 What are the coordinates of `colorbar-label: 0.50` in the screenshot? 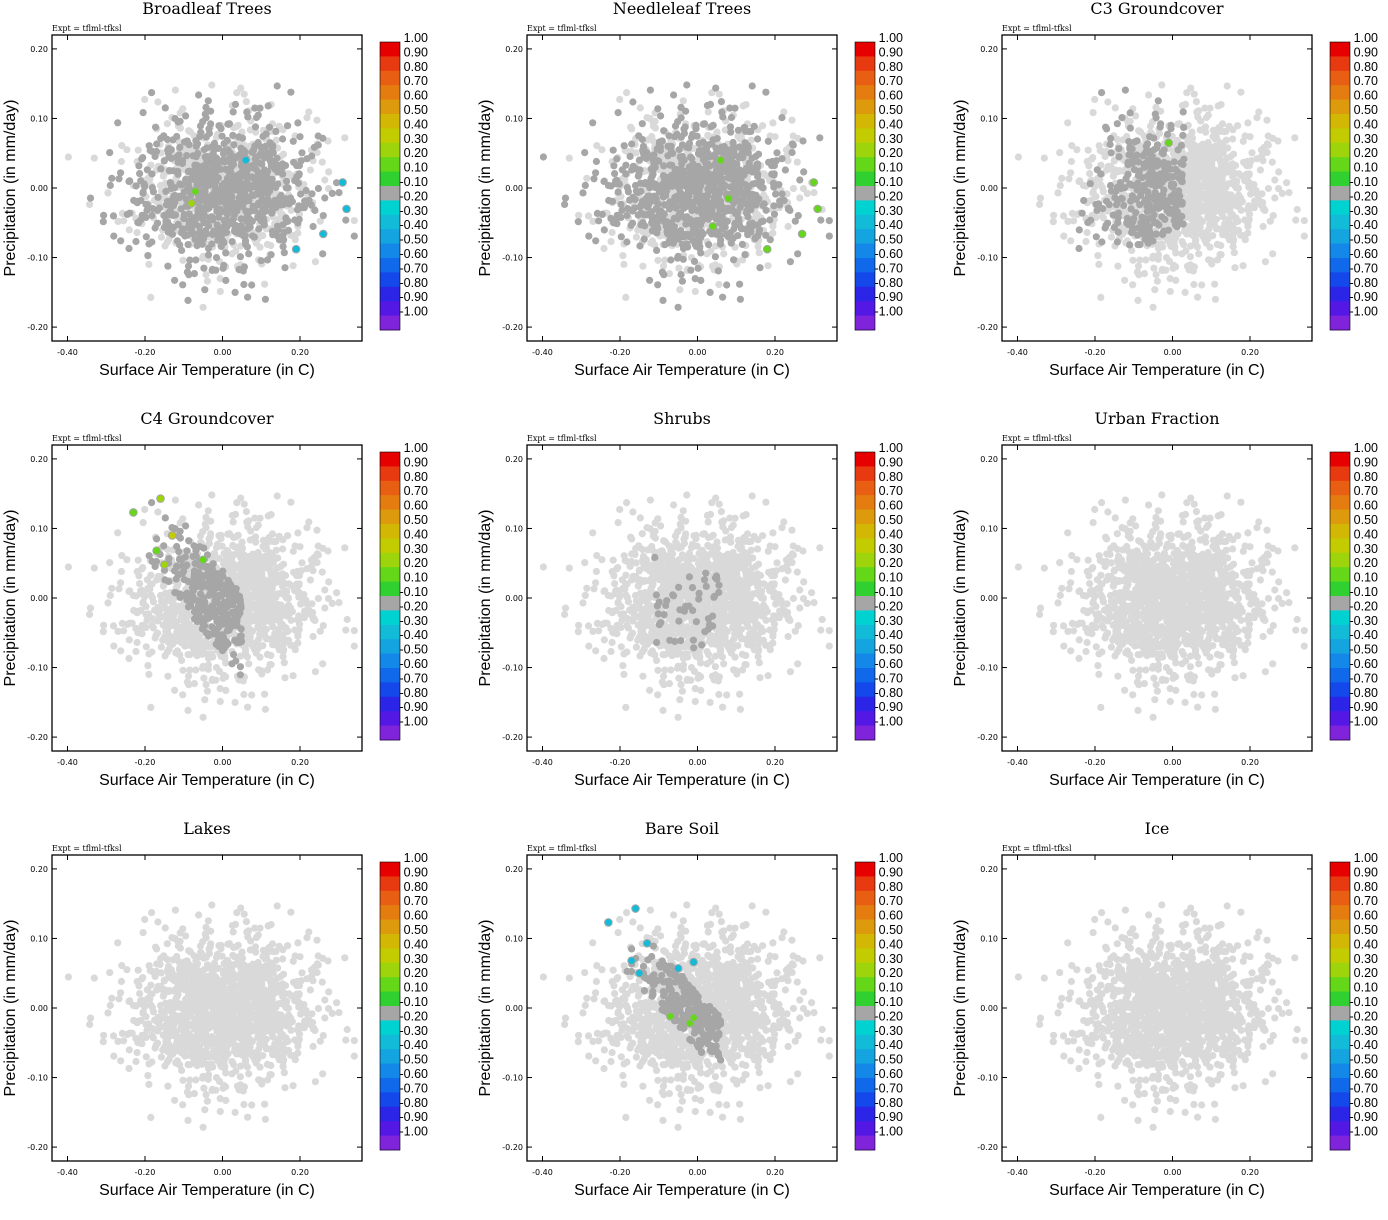 It's located at (416, 110).